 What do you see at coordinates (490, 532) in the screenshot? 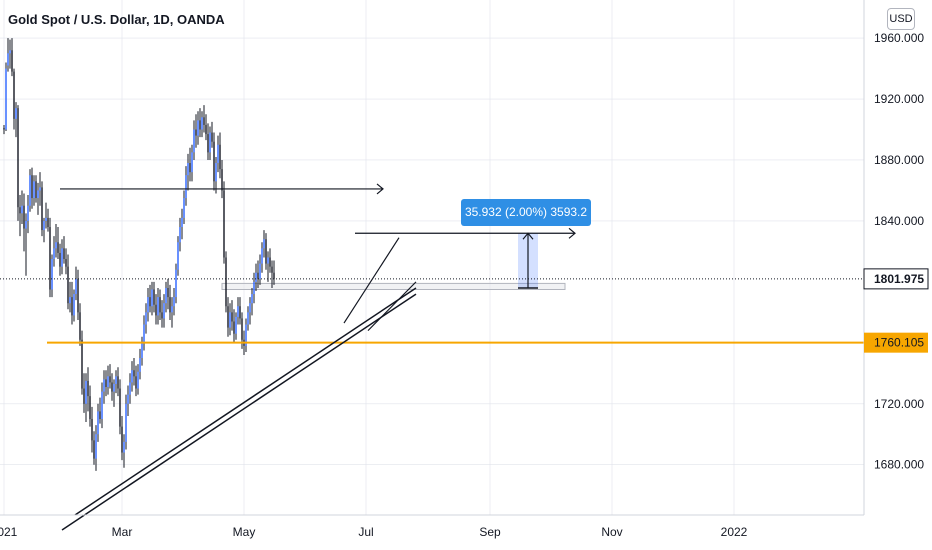
I see `x-tick-label: Sep` at bounding box center [490, 532].